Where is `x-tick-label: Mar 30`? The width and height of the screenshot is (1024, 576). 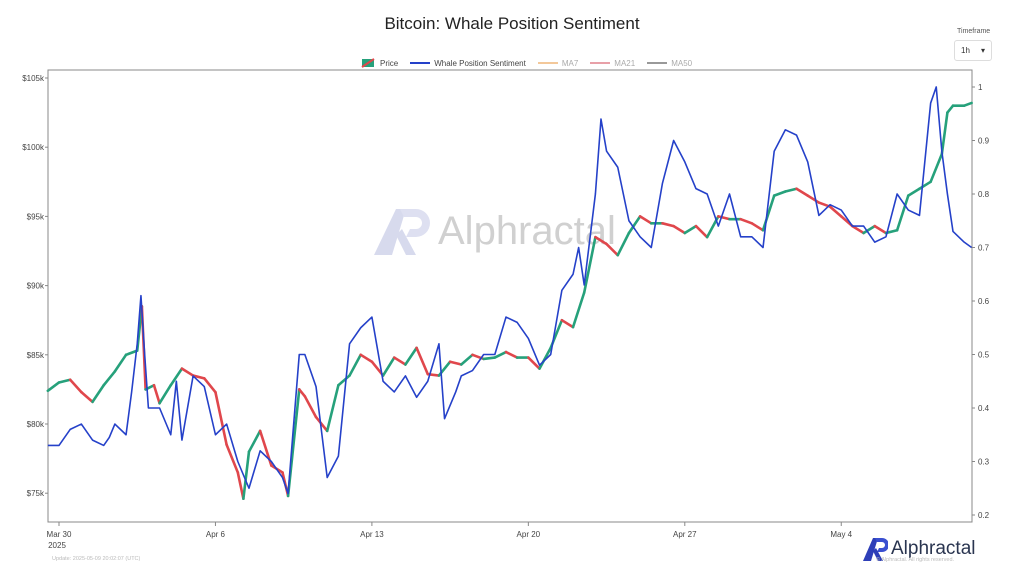 x-tick-label: Mar 30 is located at coordinates (59, 534).